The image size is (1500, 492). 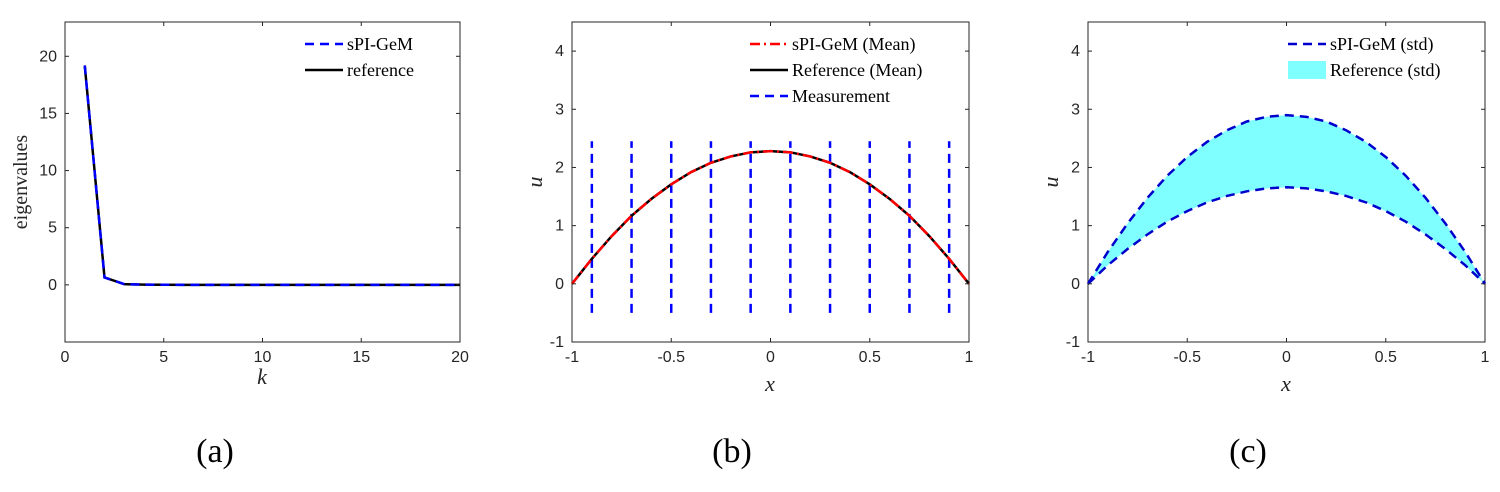 I want to click on y-tick-label: 10, so click(x=48, y=171).